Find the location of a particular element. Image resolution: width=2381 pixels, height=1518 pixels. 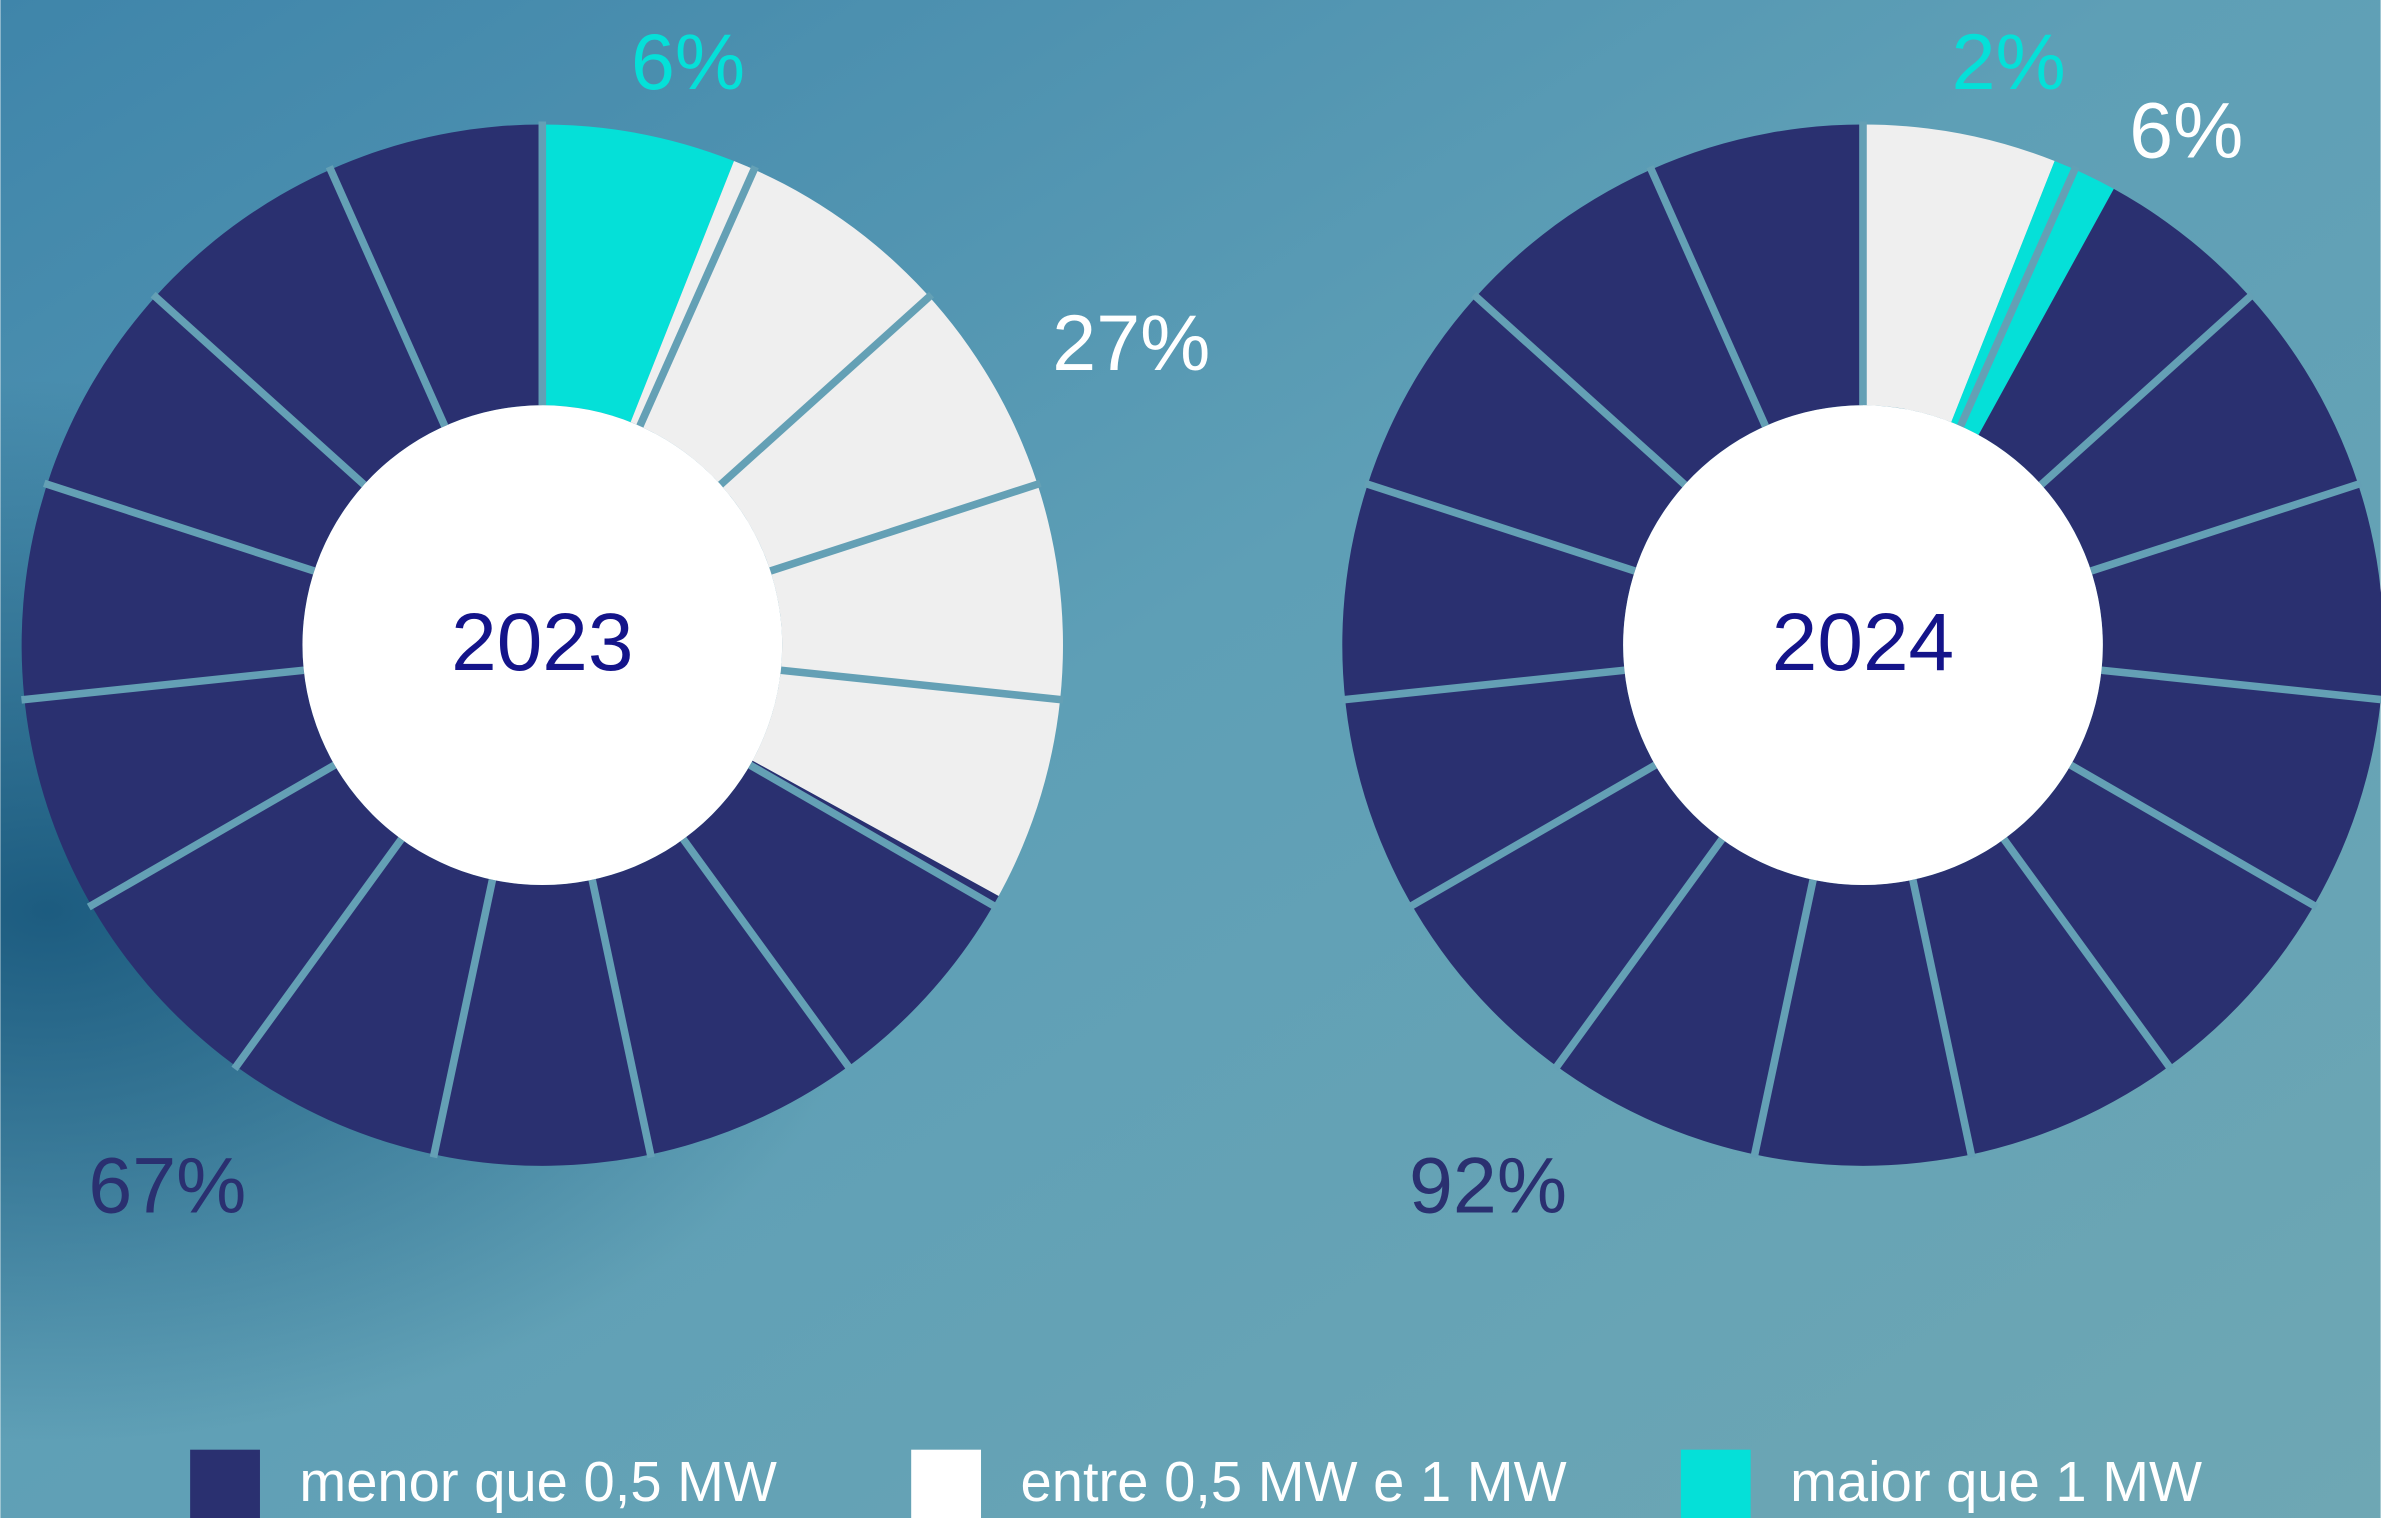

value-label: 92% is located at coordinates (1488, 1185).